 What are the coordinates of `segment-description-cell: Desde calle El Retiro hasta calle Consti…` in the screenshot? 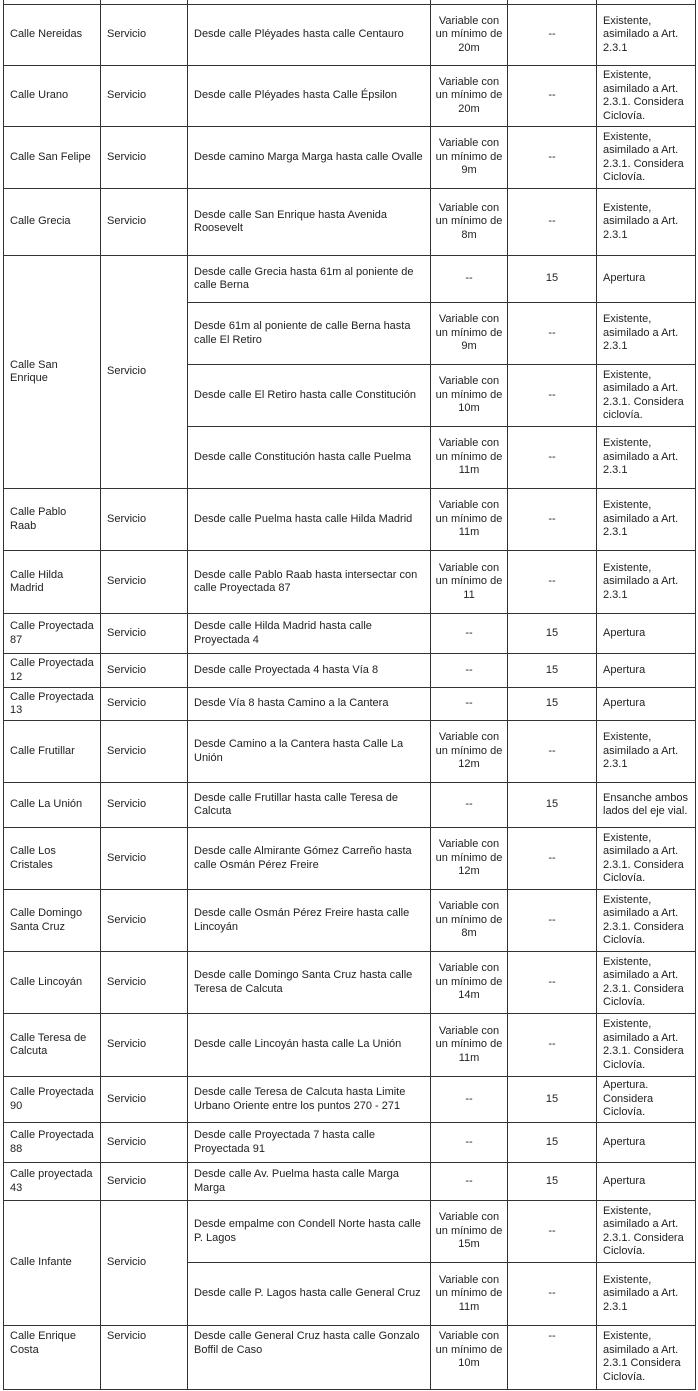 It's located at (309, 395).